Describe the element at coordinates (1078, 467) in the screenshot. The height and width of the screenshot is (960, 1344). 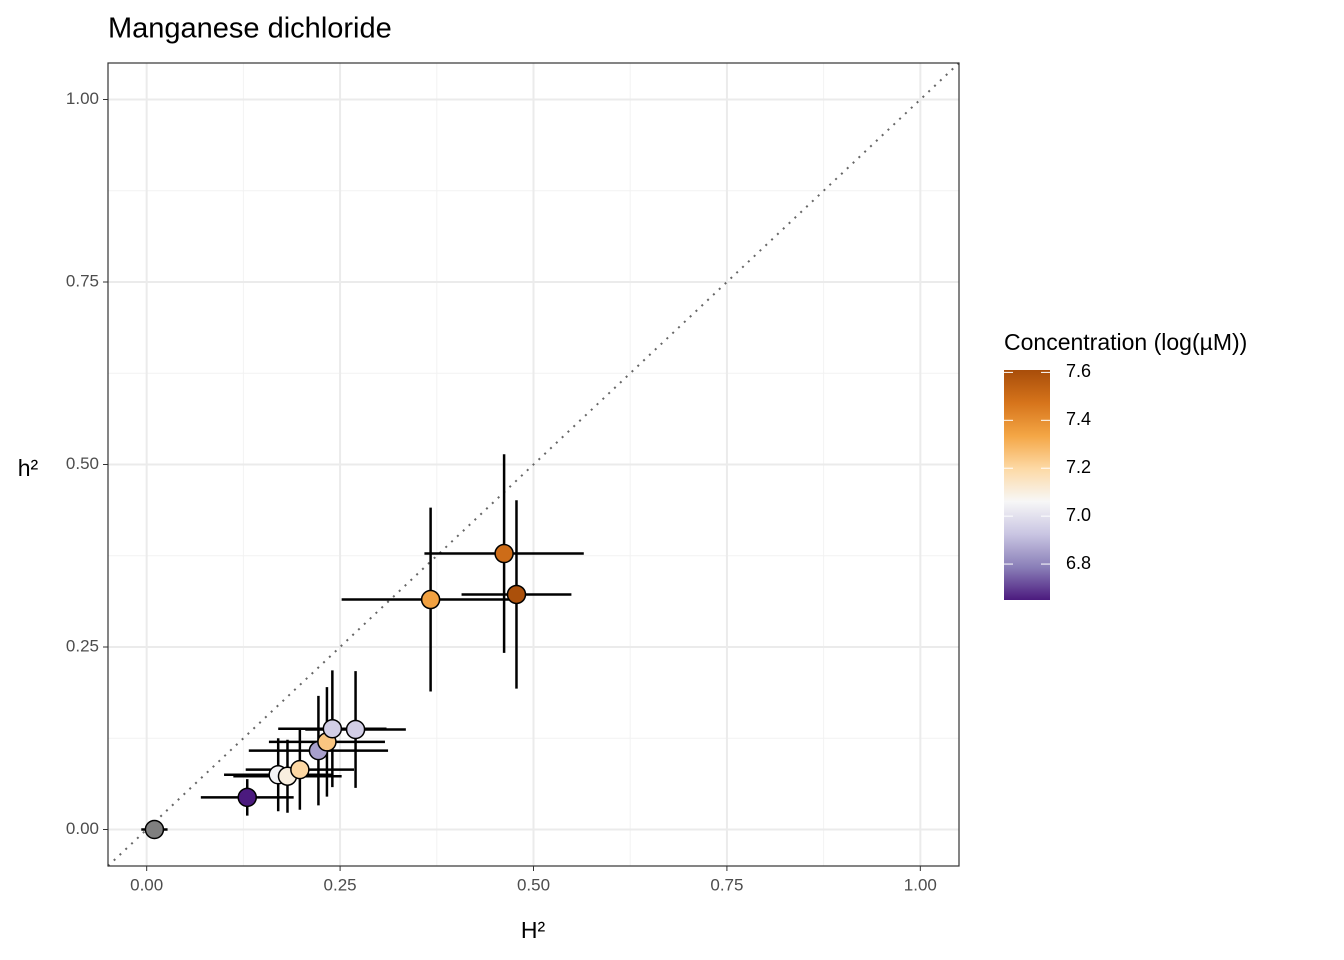
I see `colorbar-tick-label: 7.2` at that location.